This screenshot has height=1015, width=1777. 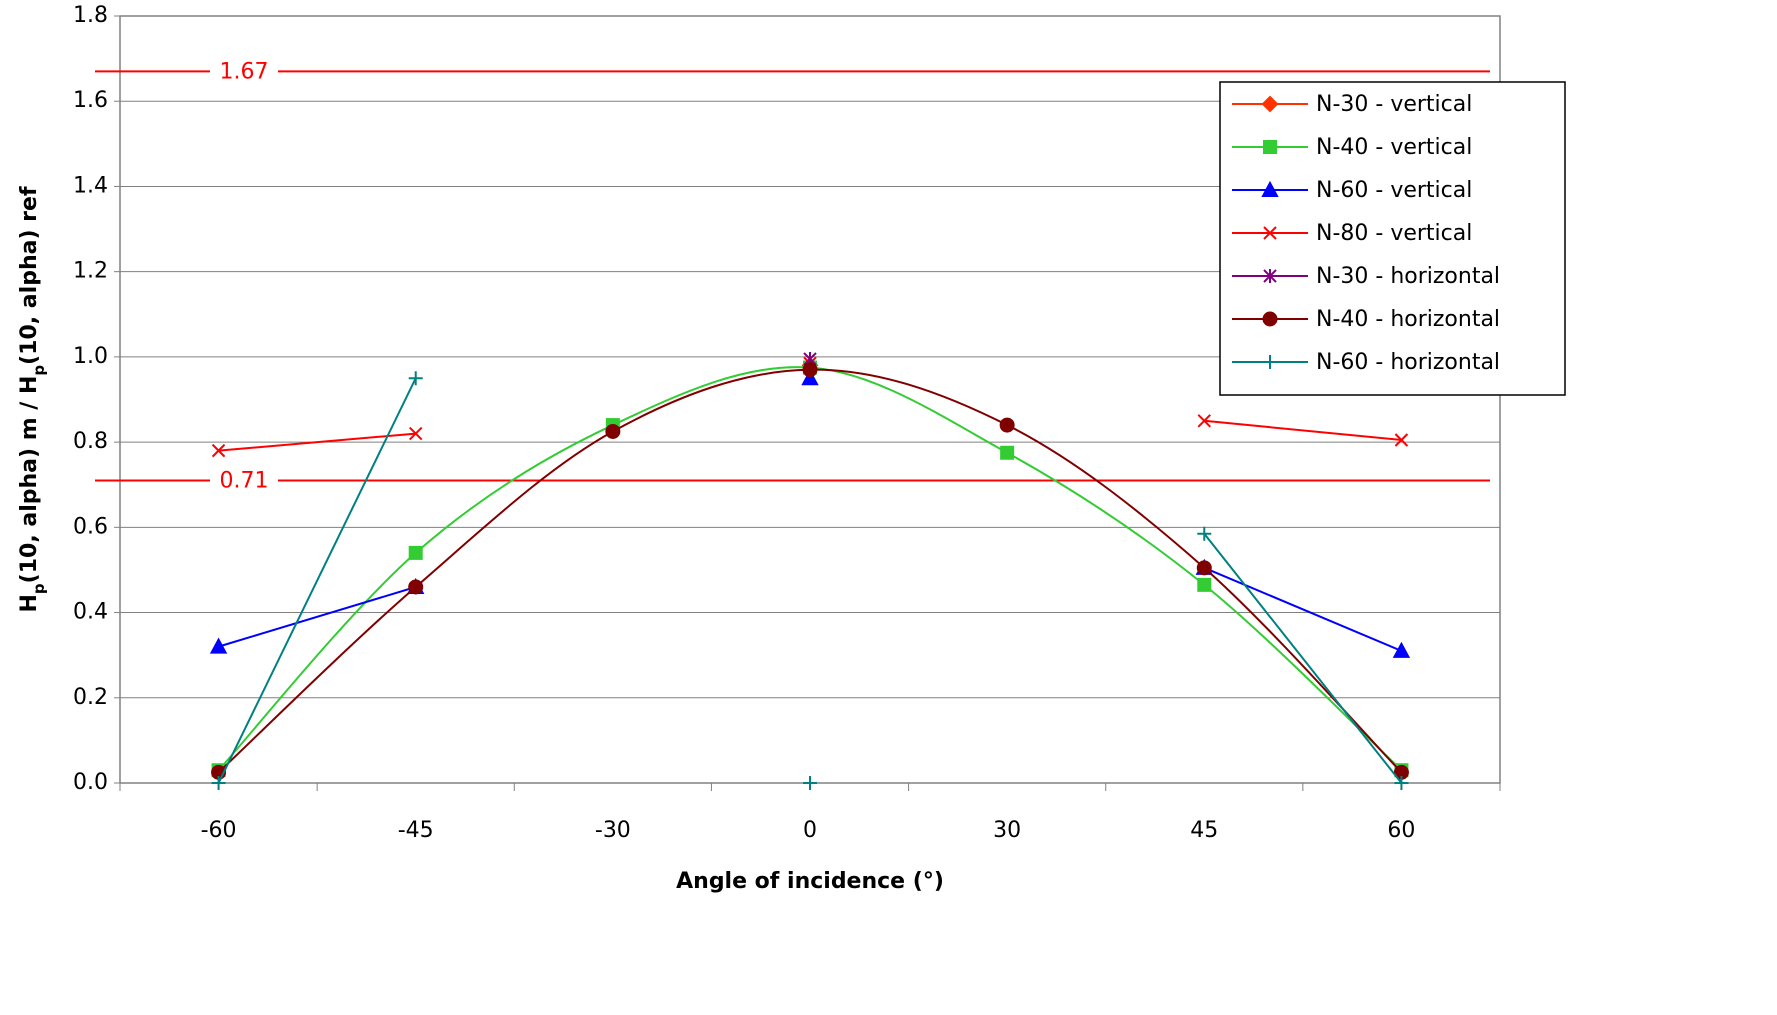 I want to click on x-tick-label: -45, so click(x=416, y=830).